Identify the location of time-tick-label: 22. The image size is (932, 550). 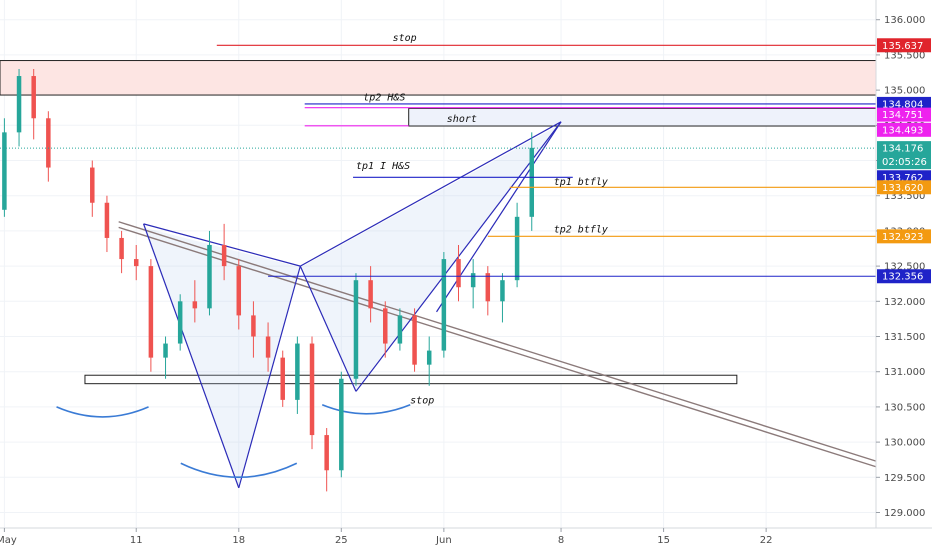
(766, 540).